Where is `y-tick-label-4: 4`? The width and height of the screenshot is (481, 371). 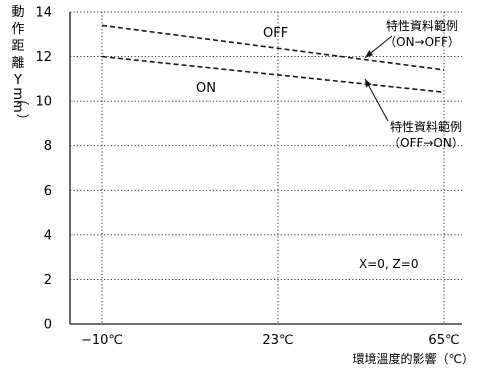 y-tick-label-4: 4 is located at coordinates (48, 235).